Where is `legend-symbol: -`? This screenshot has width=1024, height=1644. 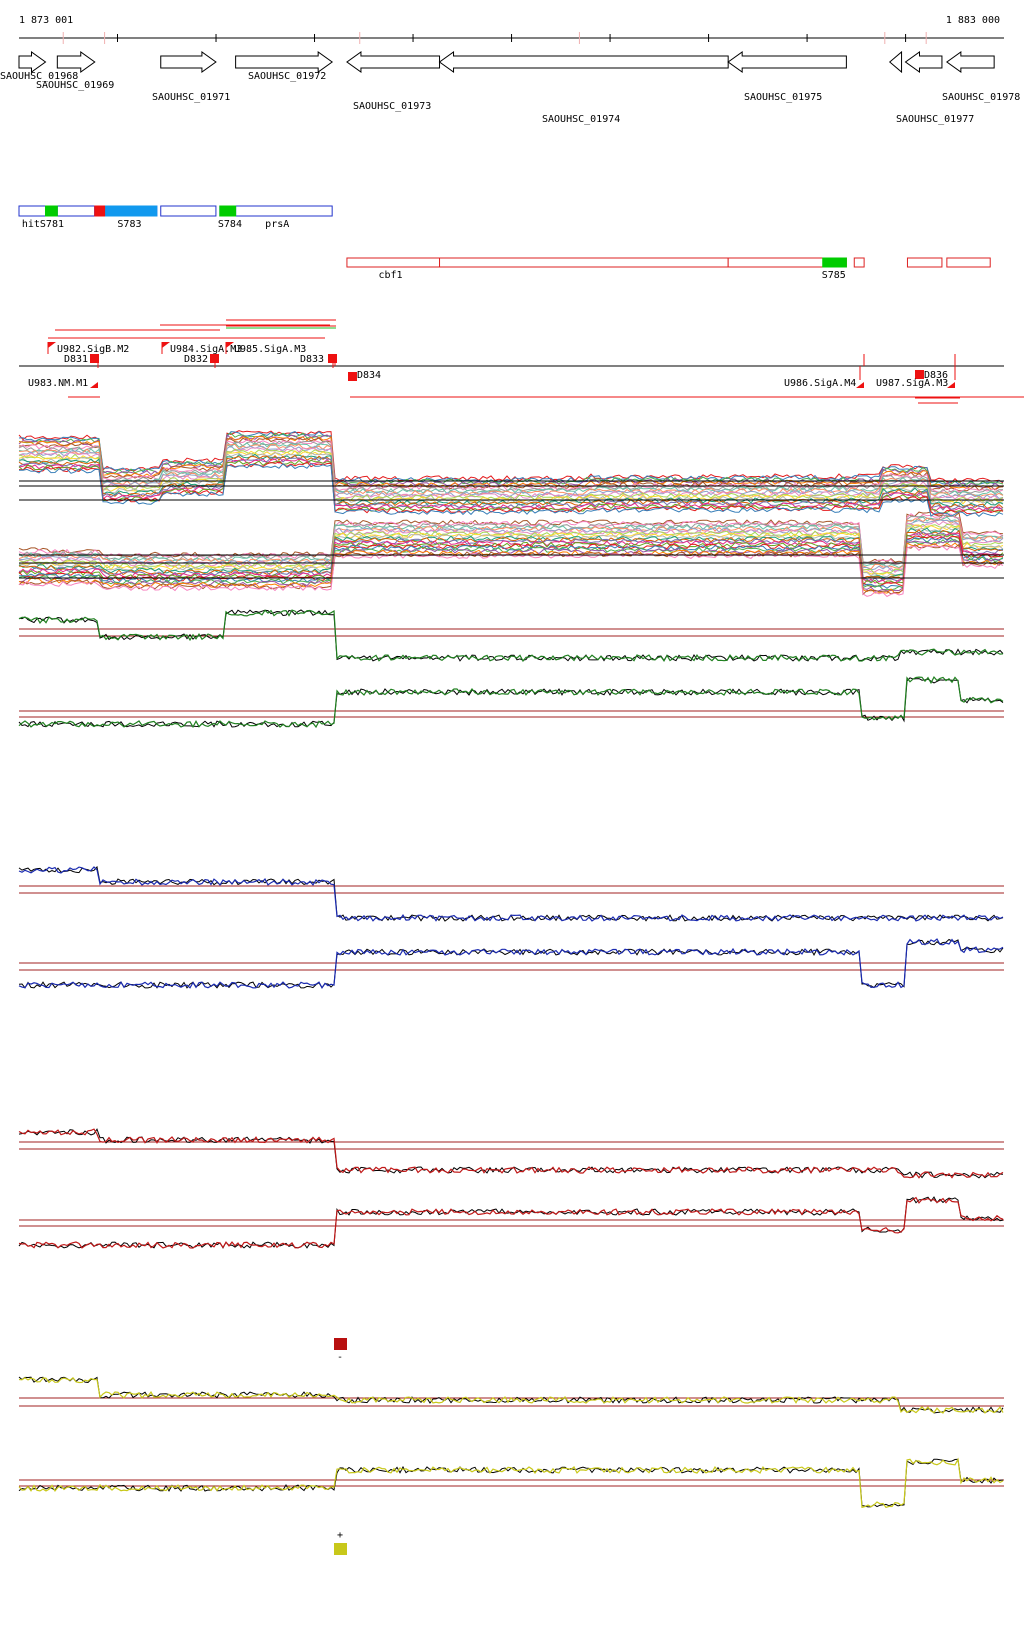 legend-symbol: - is located at coordinates (340, 1357).